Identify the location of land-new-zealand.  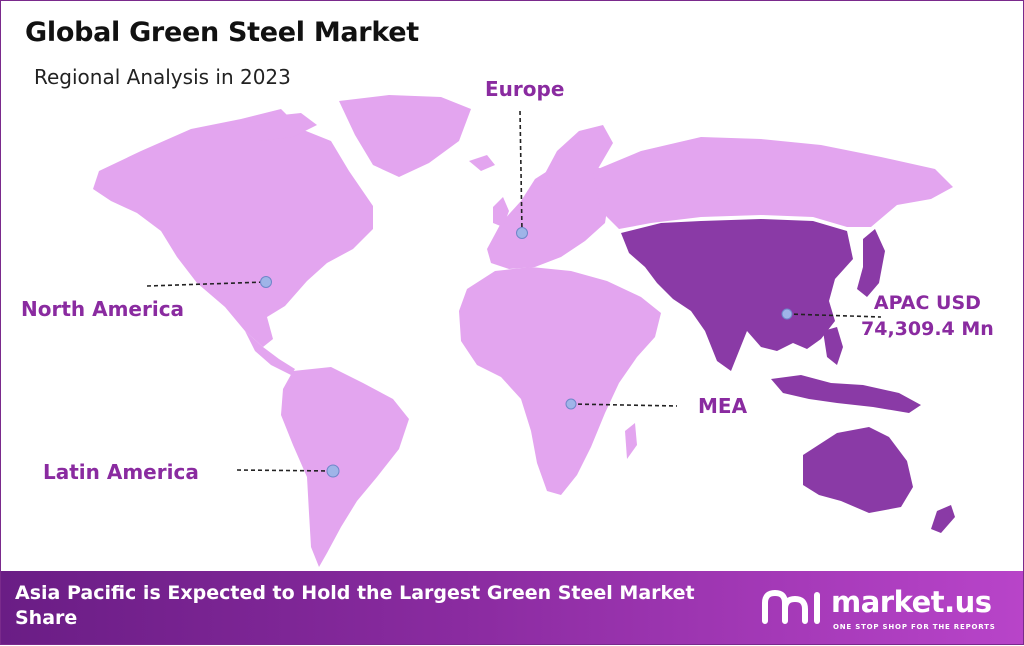
(943, 519).